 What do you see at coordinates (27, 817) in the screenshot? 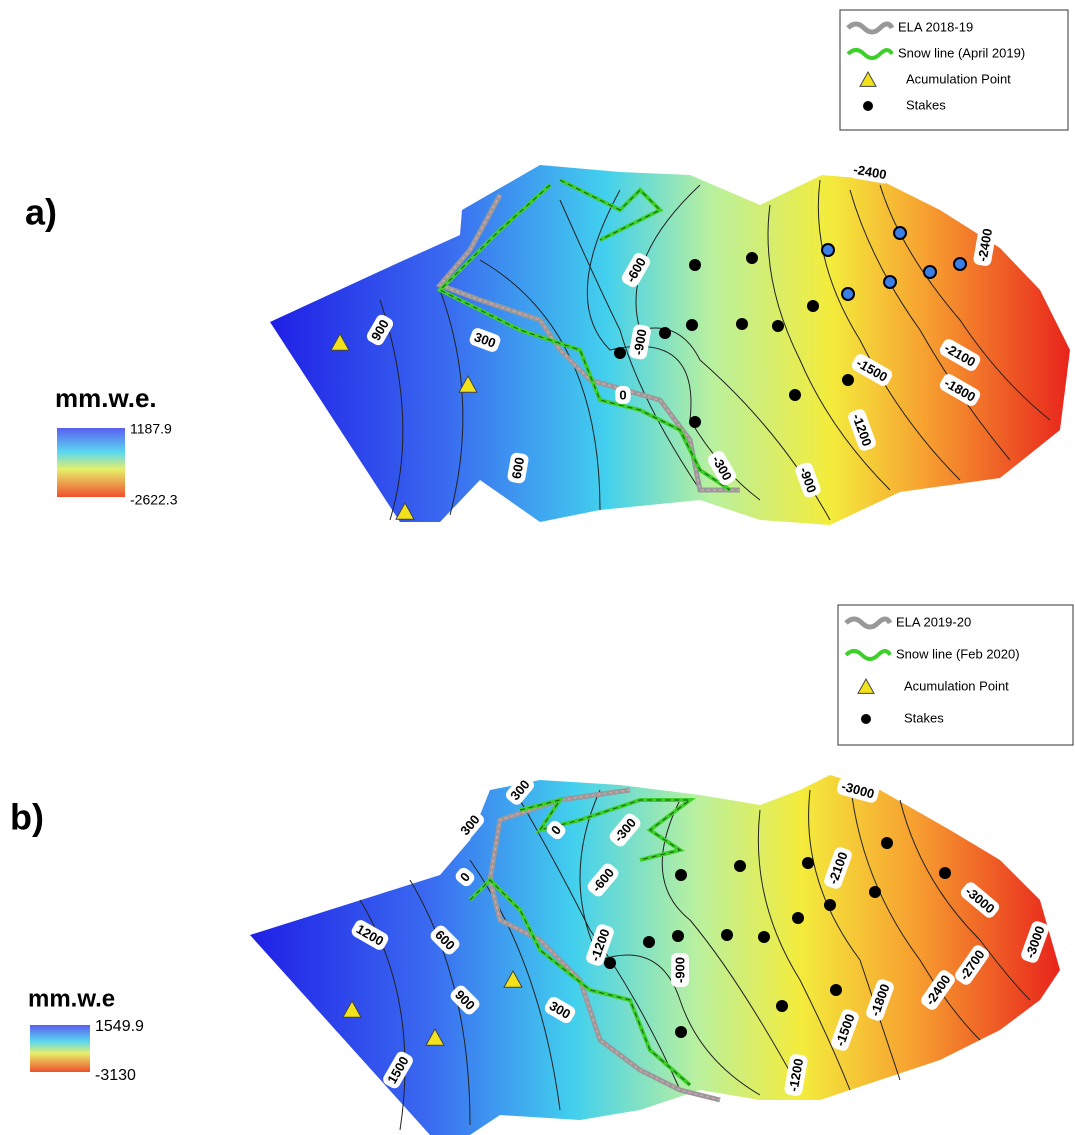
I see `panel-label: b)` at bounding box center [27, 817].